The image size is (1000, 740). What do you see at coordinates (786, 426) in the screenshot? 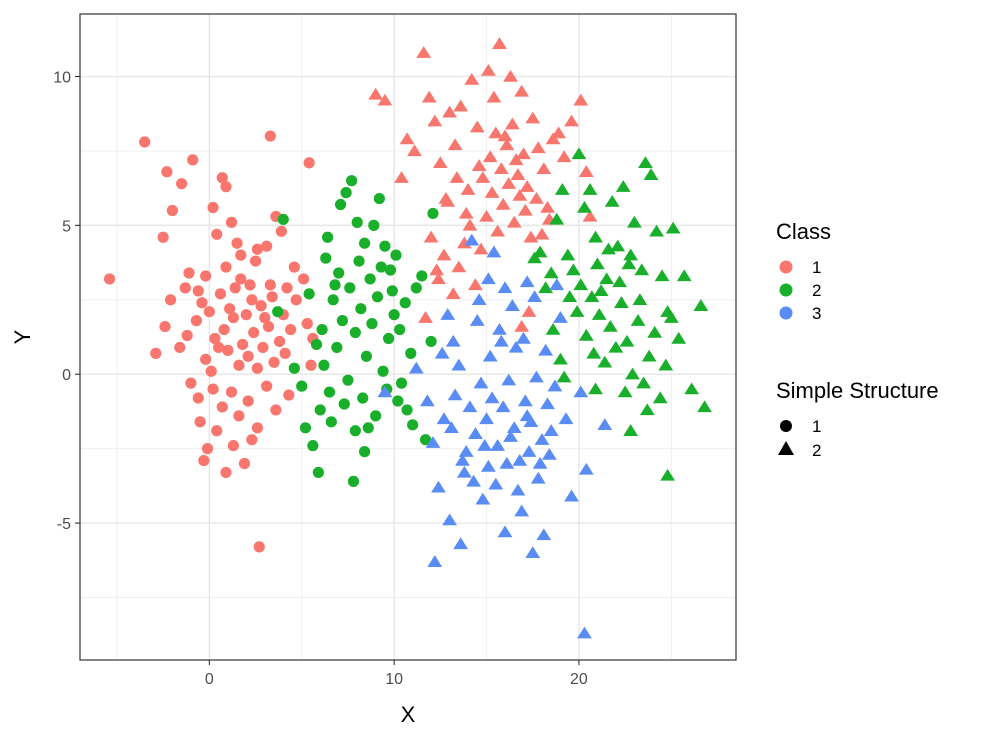
I see `legend-structure-1-key` at bounding box center [786, 426].